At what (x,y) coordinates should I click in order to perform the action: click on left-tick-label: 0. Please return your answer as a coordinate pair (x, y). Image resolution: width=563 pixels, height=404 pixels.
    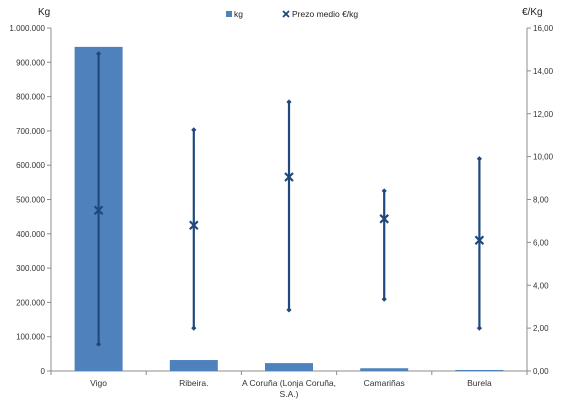
    Looking at the image, I should click on (43, 371).